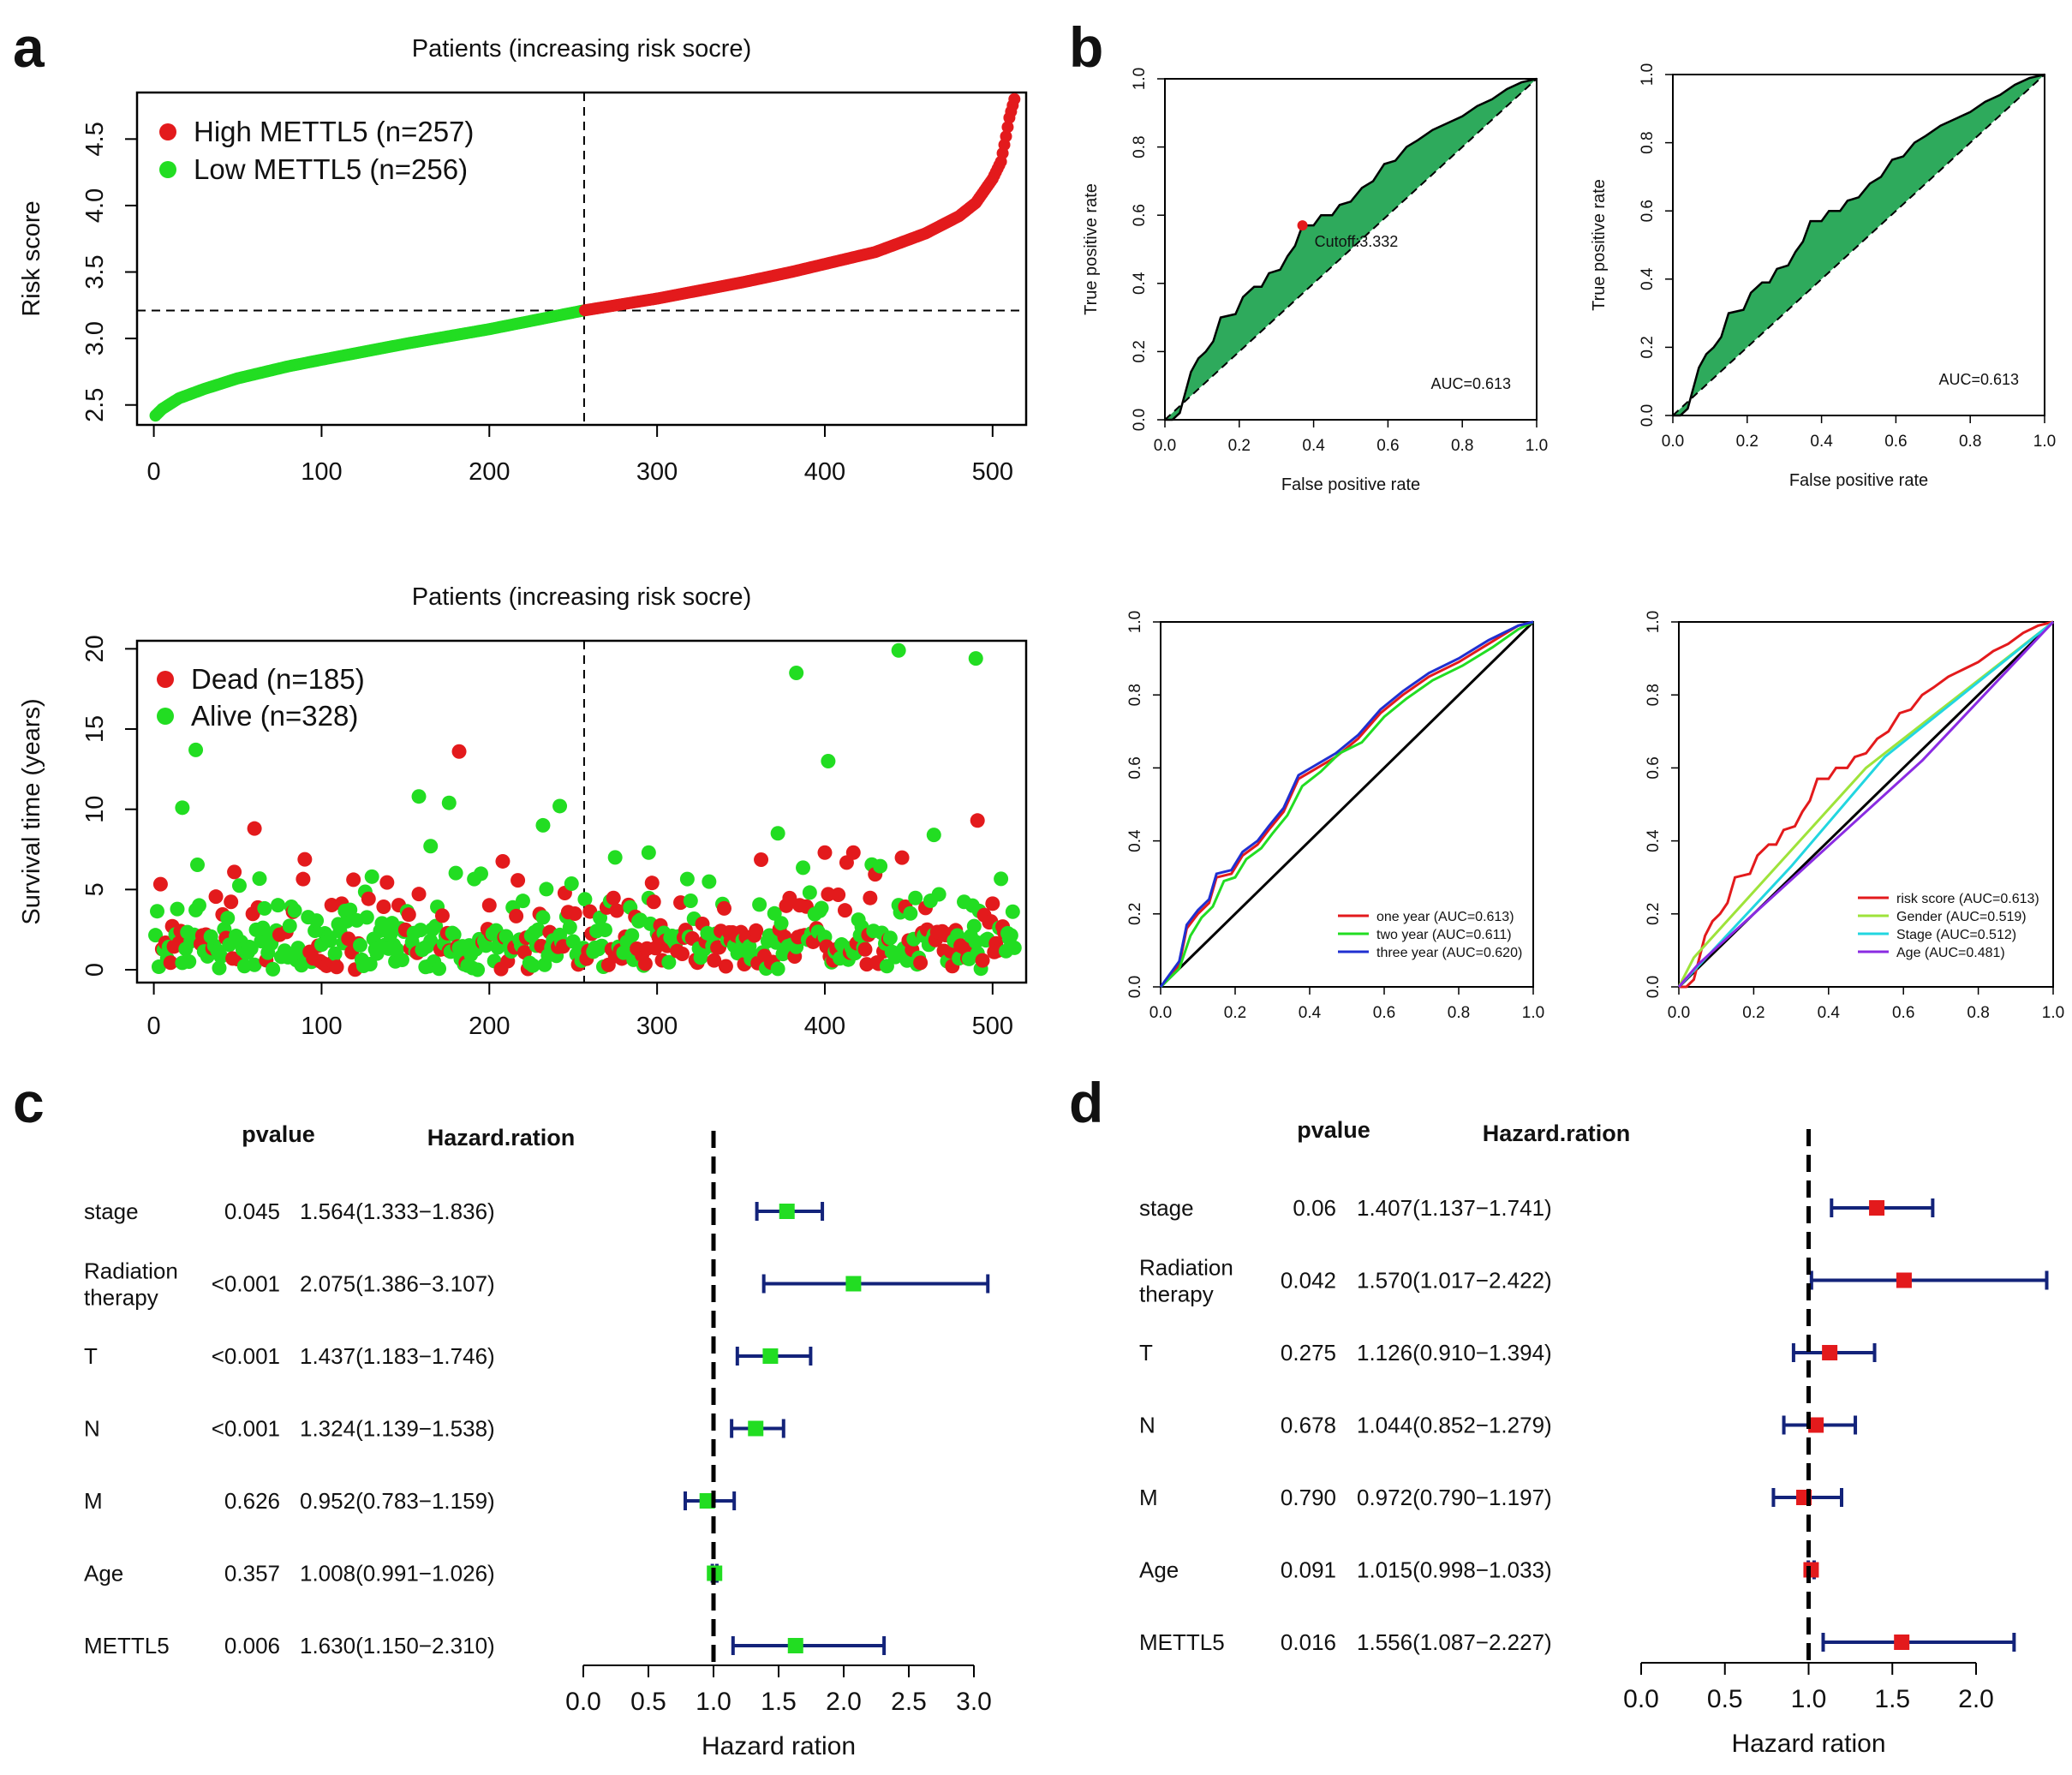  I want to click on y-axis-label: Survival time (years), so click(31, 811).